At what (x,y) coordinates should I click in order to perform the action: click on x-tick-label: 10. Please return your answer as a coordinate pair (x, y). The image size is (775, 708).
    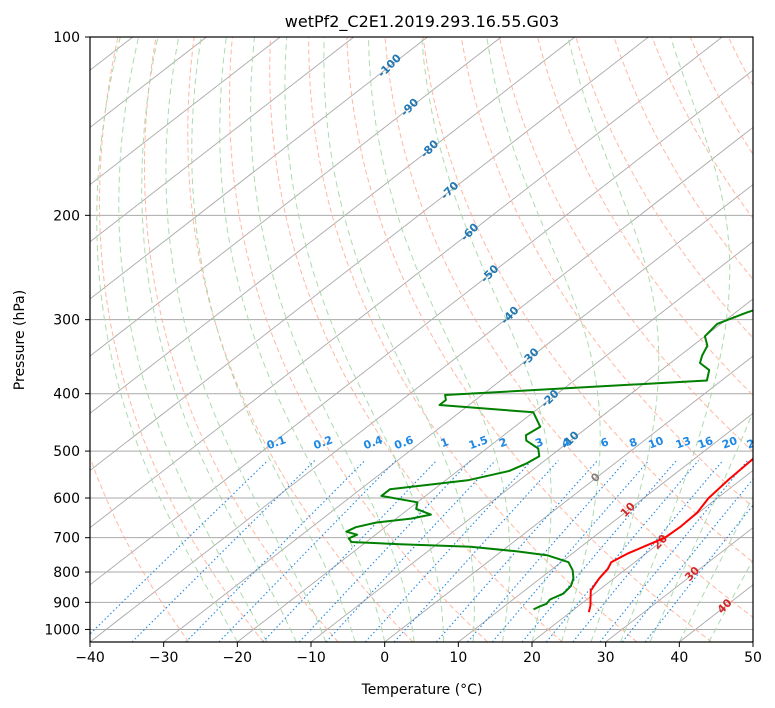
    Looking at the image, I should click on (458, 658).